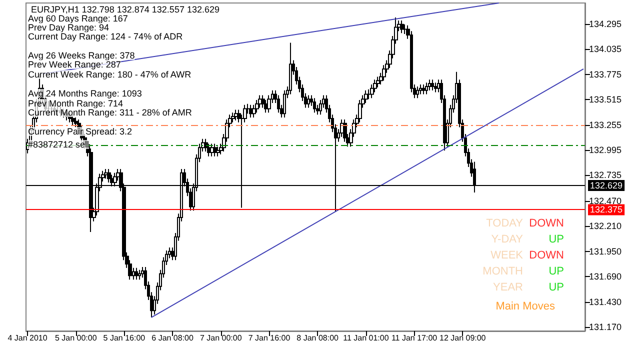 This screenshot has width=625, height=343. I want to click on annotation: Prev Month Range: 714, so click(76, 103).